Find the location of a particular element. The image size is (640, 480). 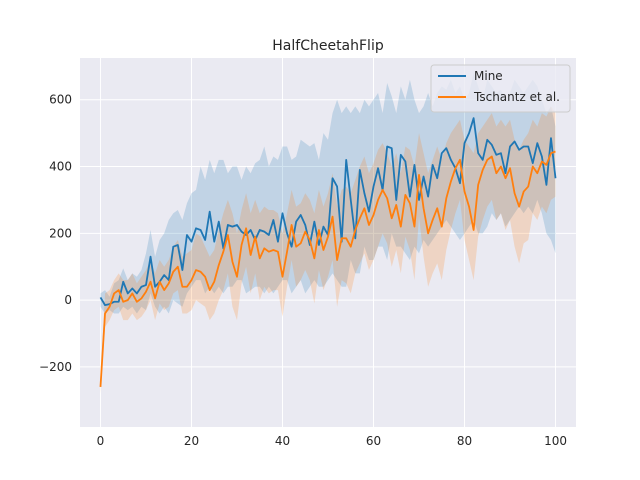

x-axis-ticks: 0 20 40 60 80 100 is located at coordinates (332, 441).